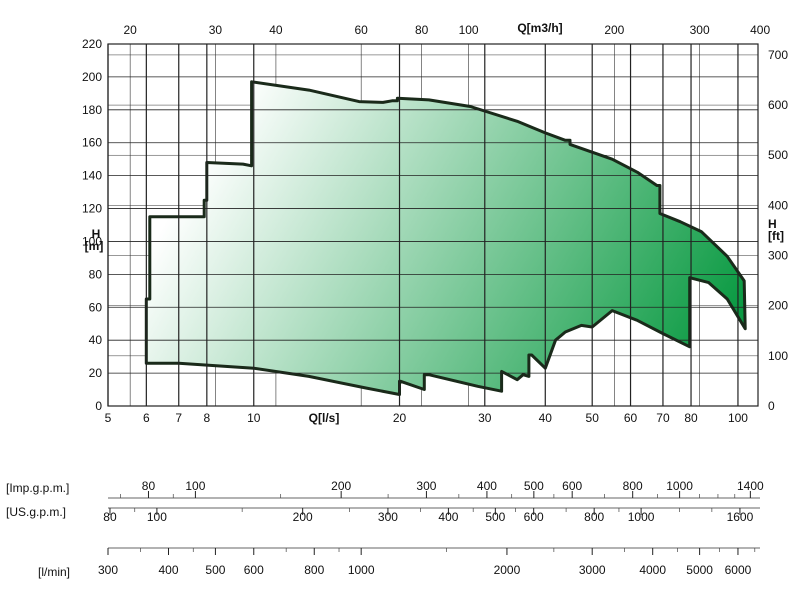 The image size is (800, 600). I want to click on y-left-tick-label: 180, so click(92, 110).